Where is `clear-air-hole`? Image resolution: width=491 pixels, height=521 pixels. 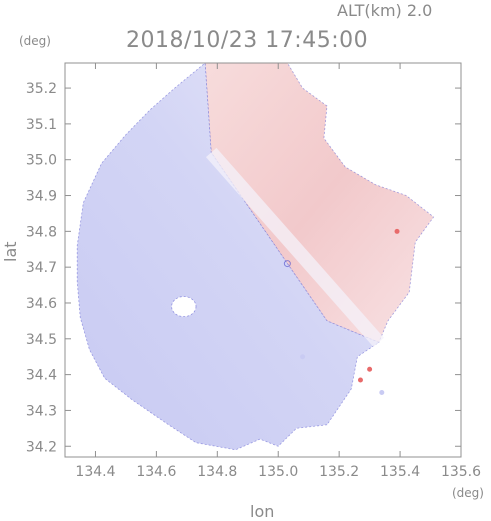
clear-air-hole is located at coordinates (184, 306).